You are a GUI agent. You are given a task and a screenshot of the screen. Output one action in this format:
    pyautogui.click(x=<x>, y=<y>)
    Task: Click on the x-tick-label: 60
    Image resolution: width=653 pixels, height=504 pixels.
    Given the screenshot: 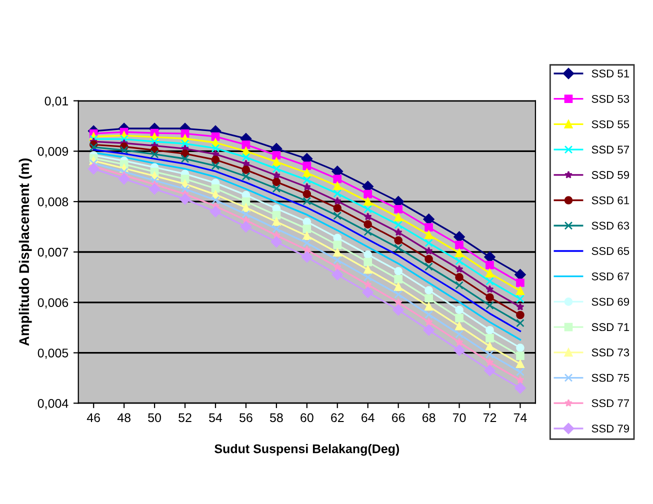 What is the action you would take?
    pyautogui.click(x=307, y=417)
    